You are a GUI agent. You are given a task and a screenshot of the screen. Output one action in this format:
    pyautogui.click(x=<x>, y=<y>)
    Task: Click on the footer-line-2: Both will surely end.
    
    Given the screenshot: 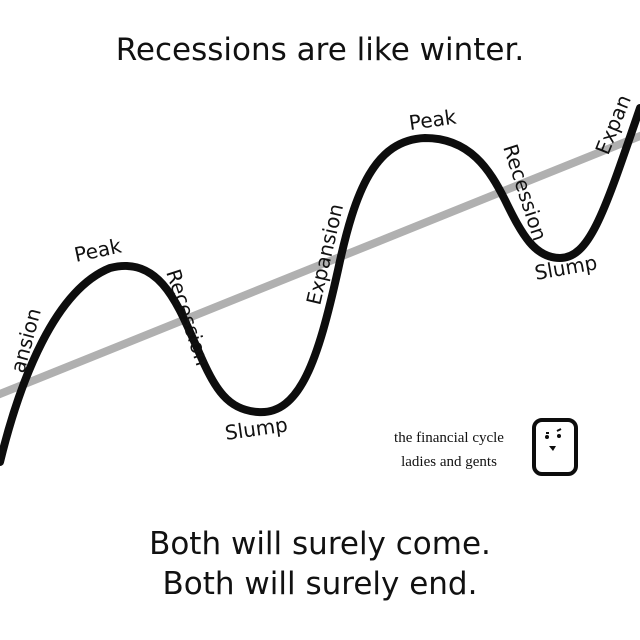 What is the action you would take?
    pyautogui.click(x=320, y=584)
    